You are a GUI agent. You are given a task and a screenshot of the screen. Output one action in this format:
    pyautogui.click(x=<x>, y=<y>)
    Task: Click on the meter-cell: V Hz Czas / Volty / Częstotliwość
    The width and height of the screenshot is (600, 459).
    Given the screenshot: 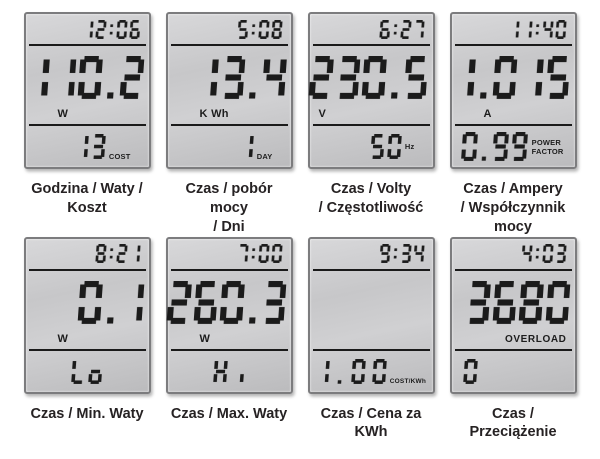 What is the action you would take?
    pyautogui.click(x=371, y=124)
    